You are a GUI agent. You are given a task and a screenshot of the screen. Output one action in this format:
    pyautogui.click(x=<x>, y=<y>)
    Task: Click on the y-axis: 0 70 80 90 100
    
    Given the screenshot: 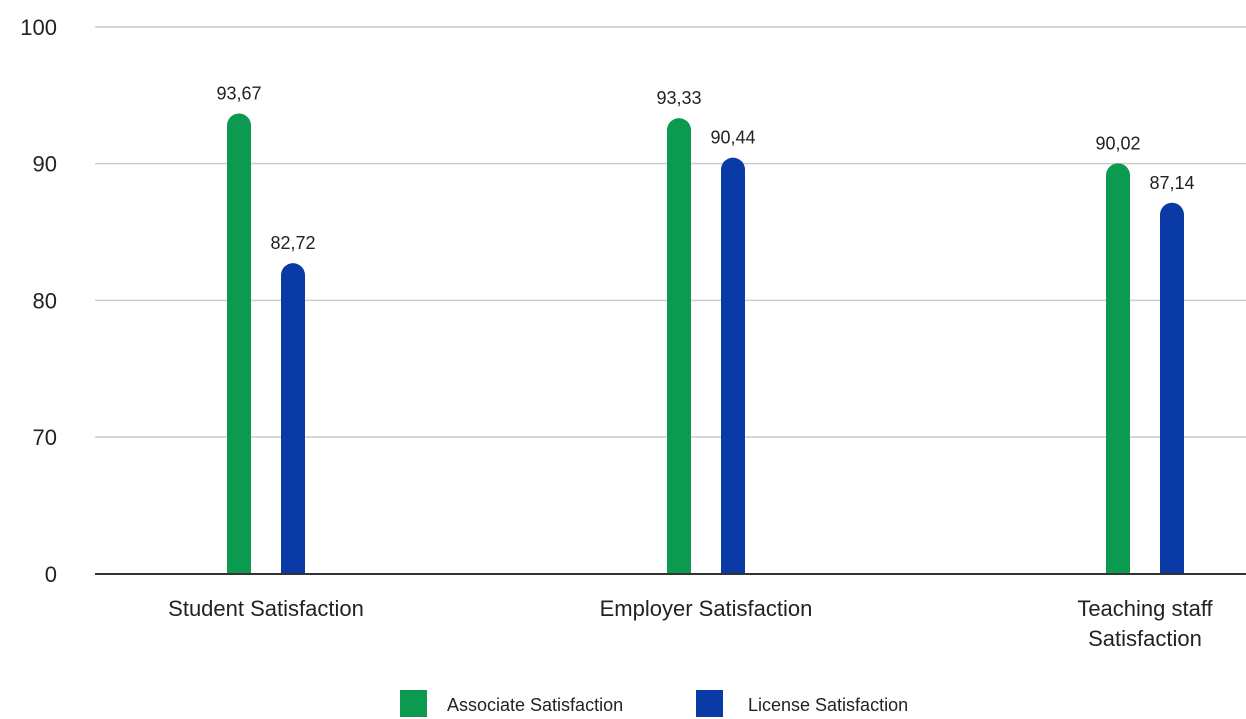 What is the action you would take?
    pyautogui.click(x=38, y=301)
    